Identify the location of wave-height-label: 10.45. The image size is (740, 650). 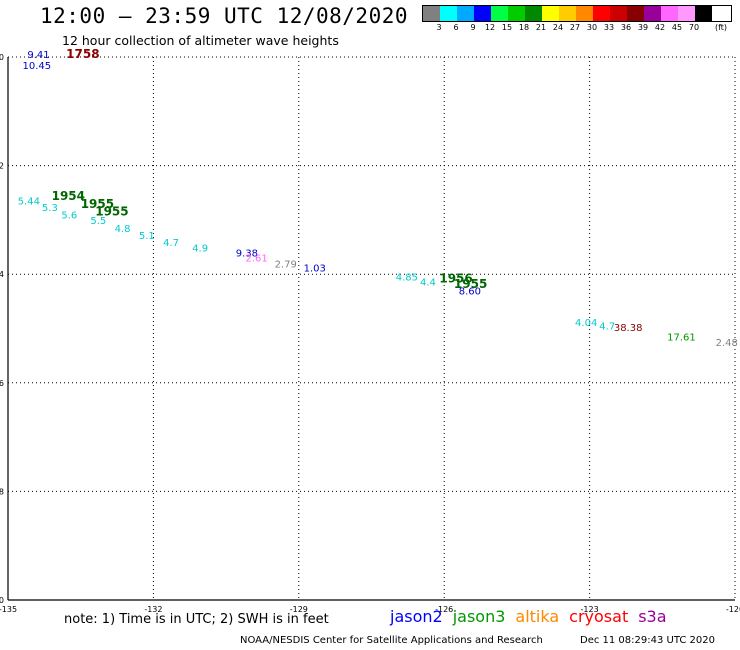
(37, 66).